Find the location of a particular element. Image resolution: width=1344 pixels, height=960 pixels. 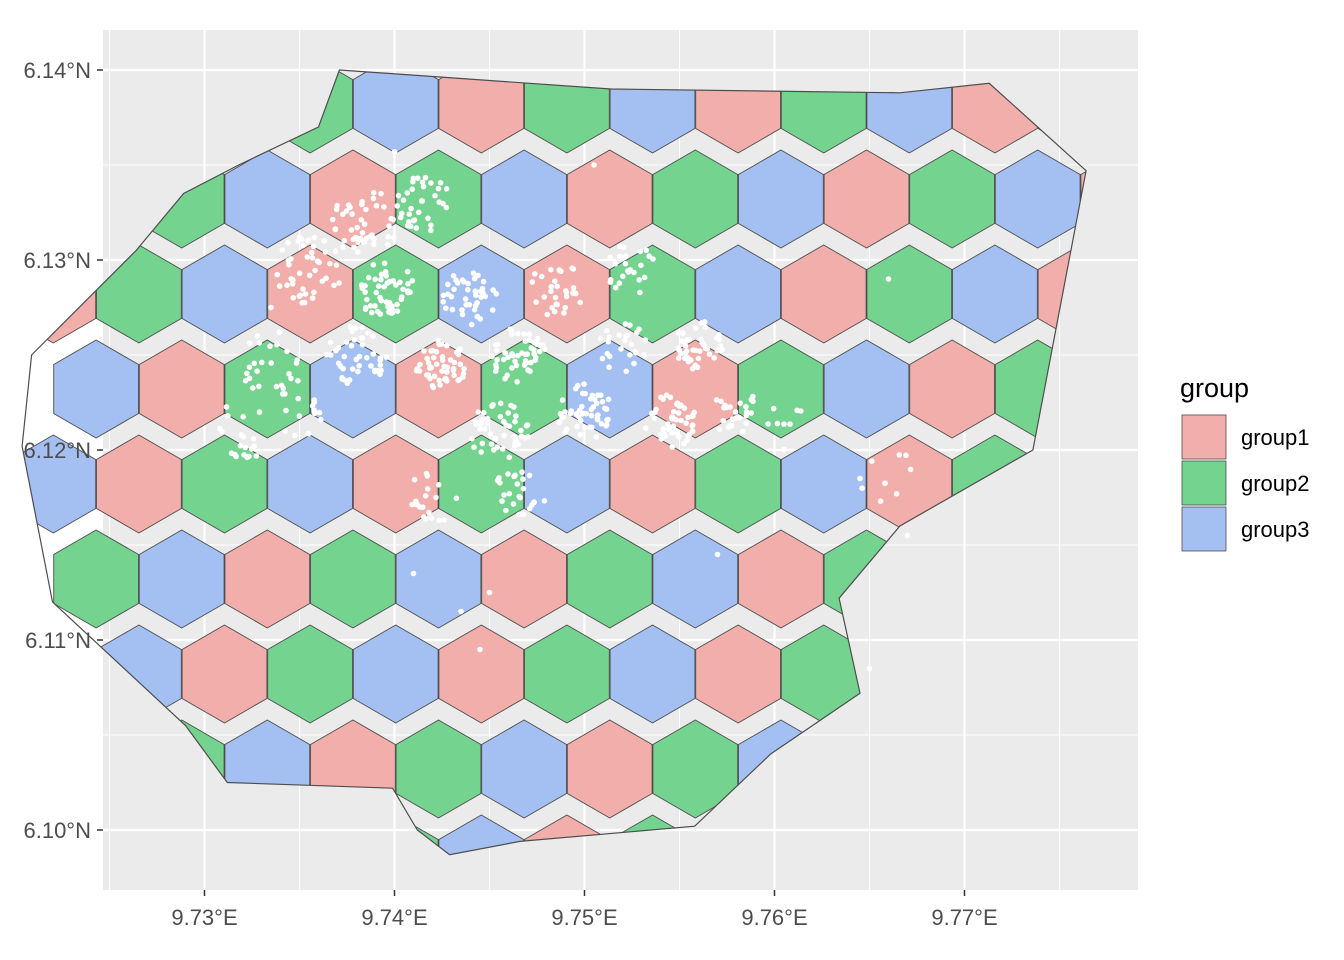

x-tick-label: 9.74°E is located at coordinates (394, 917).